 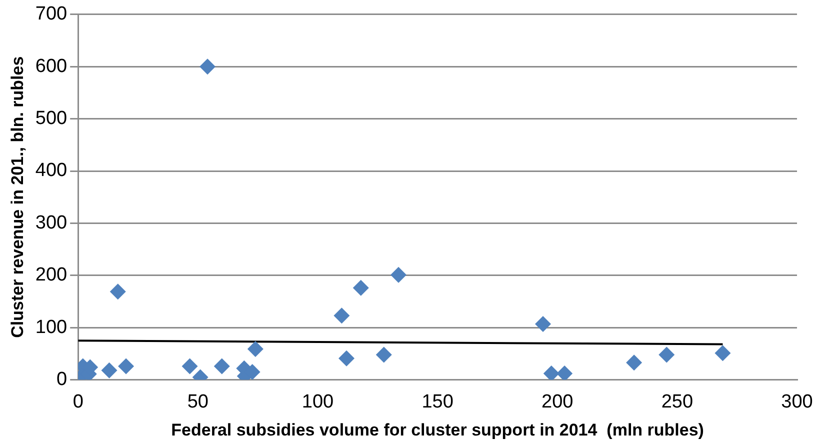 What do you see at coordinates (318, 401) in the screenshot?
I see `x-tick-label: 100` at bounding box center [318, 401].